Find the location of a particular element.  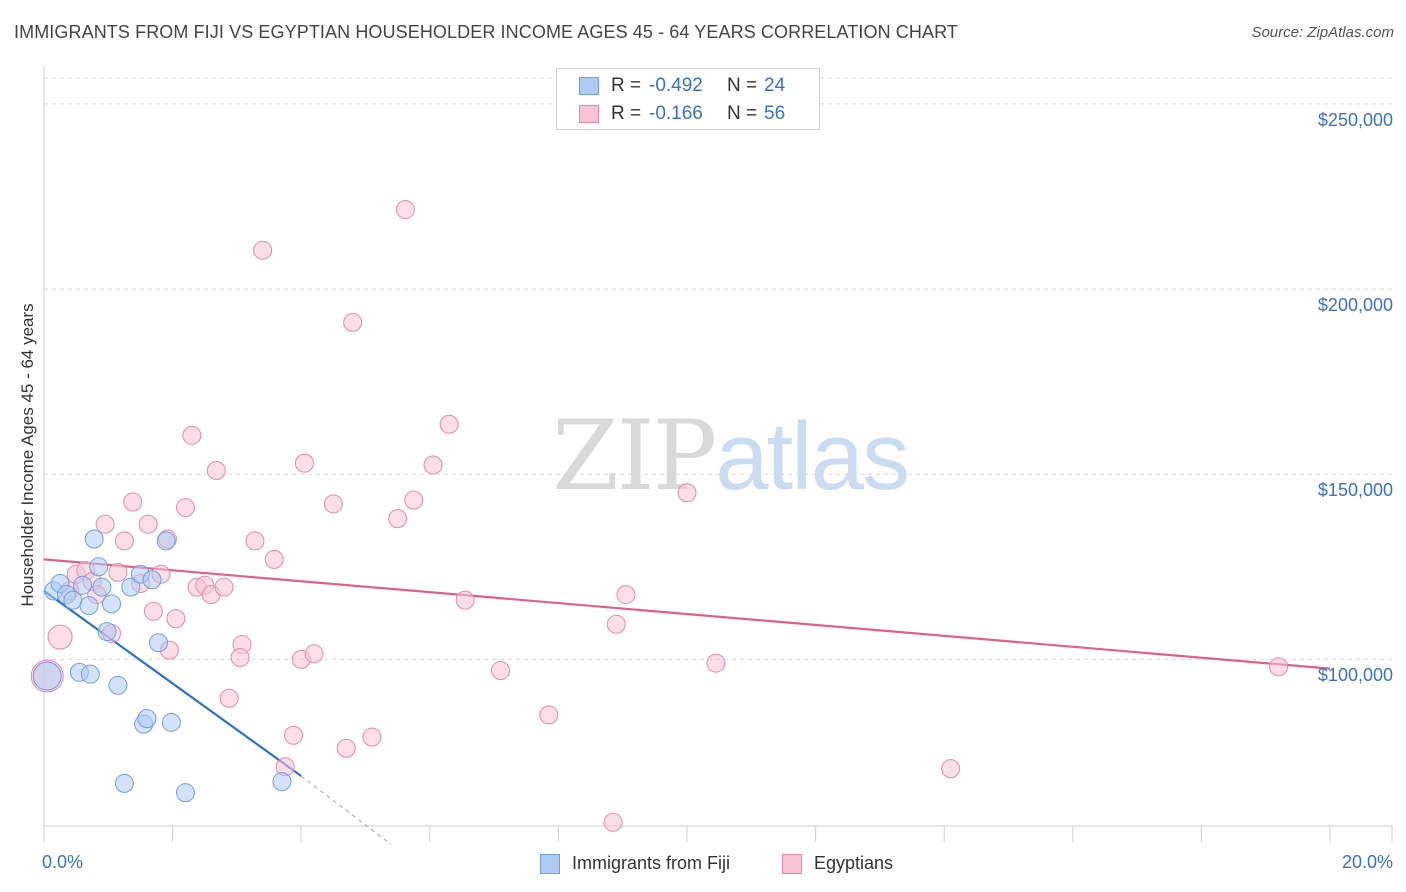

legend-item-egyptians: Egyptians is located at coordinates (837, 863).